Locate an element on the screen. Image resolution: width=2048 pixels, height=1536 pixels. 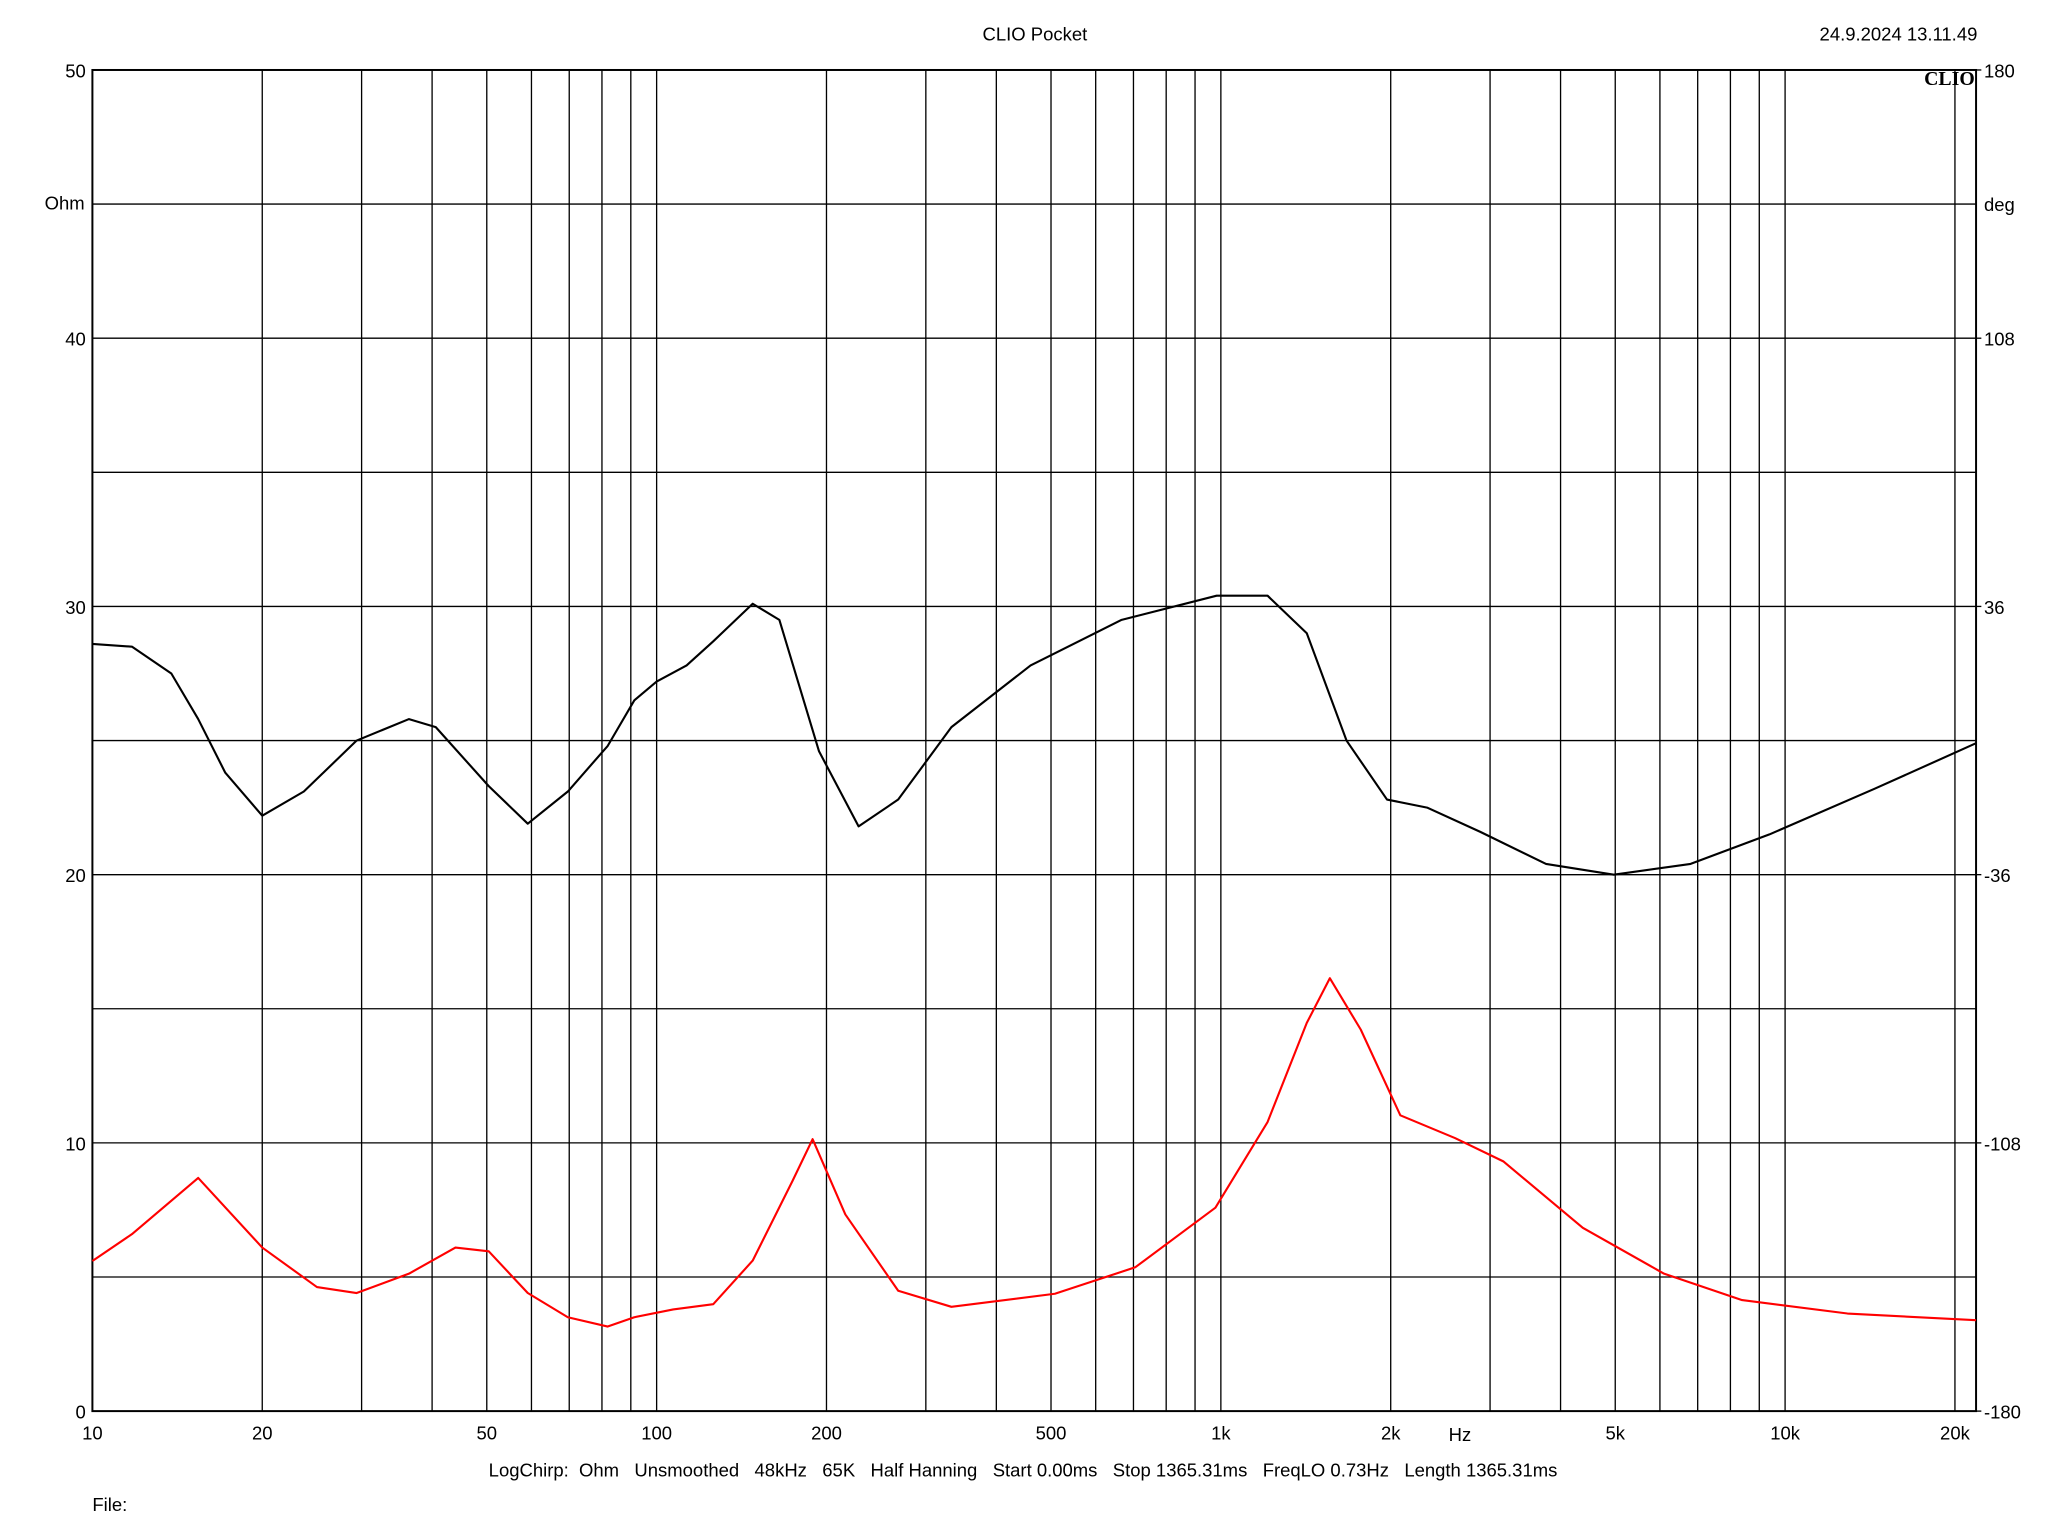
y-tick-label: 10 is located at coordinates (75, 1143).